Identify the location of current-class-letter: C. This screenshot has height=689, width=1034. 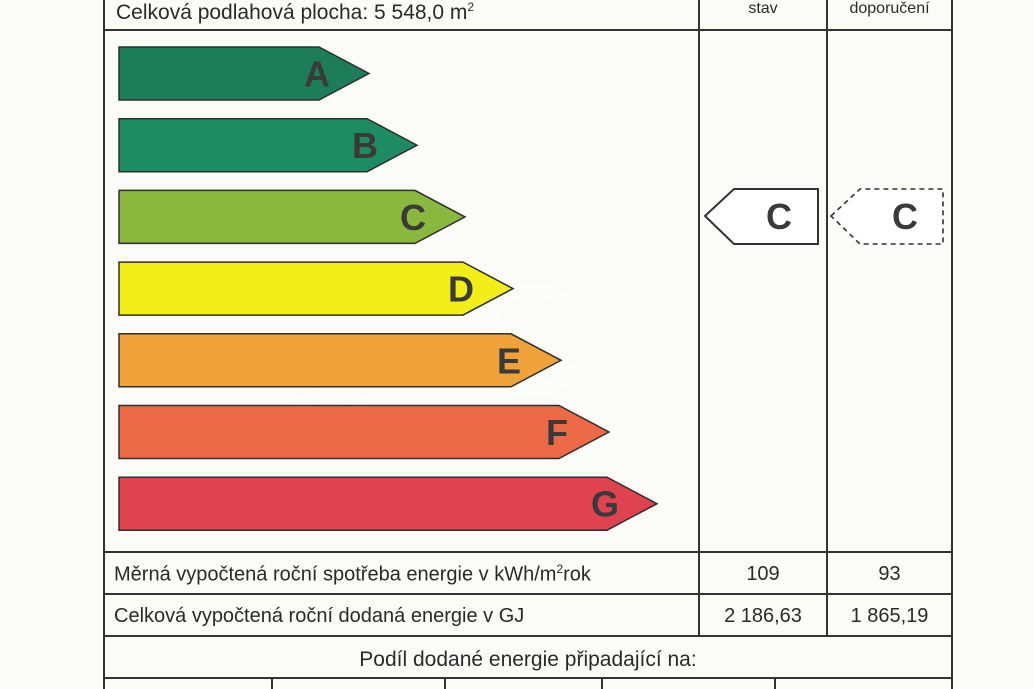
(779, 216).